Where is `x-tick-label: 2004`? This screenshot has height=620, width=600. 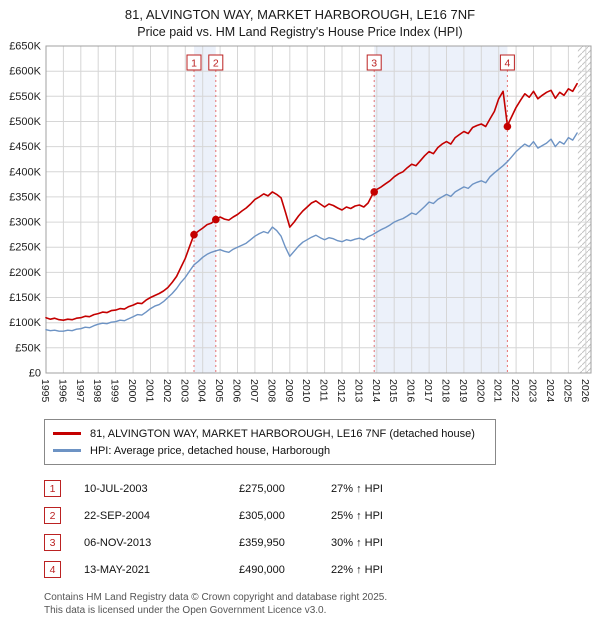 x-tick-label: 2004 is located at coordinates (202, 391).